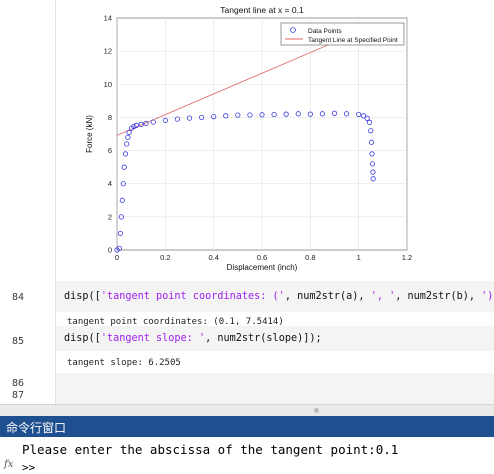 Image resolution: width=494 pixels, height=474 pixels. I want to click on x-tick-label: 0.4, so click(213, 257).